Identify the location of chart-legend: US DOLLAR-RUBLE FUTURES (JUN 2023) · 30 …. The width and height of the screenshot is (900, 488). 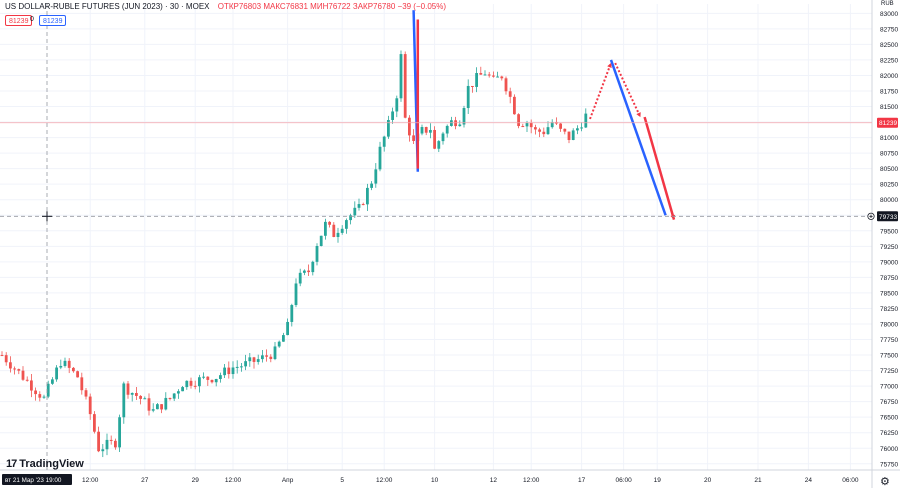
(225, 6).